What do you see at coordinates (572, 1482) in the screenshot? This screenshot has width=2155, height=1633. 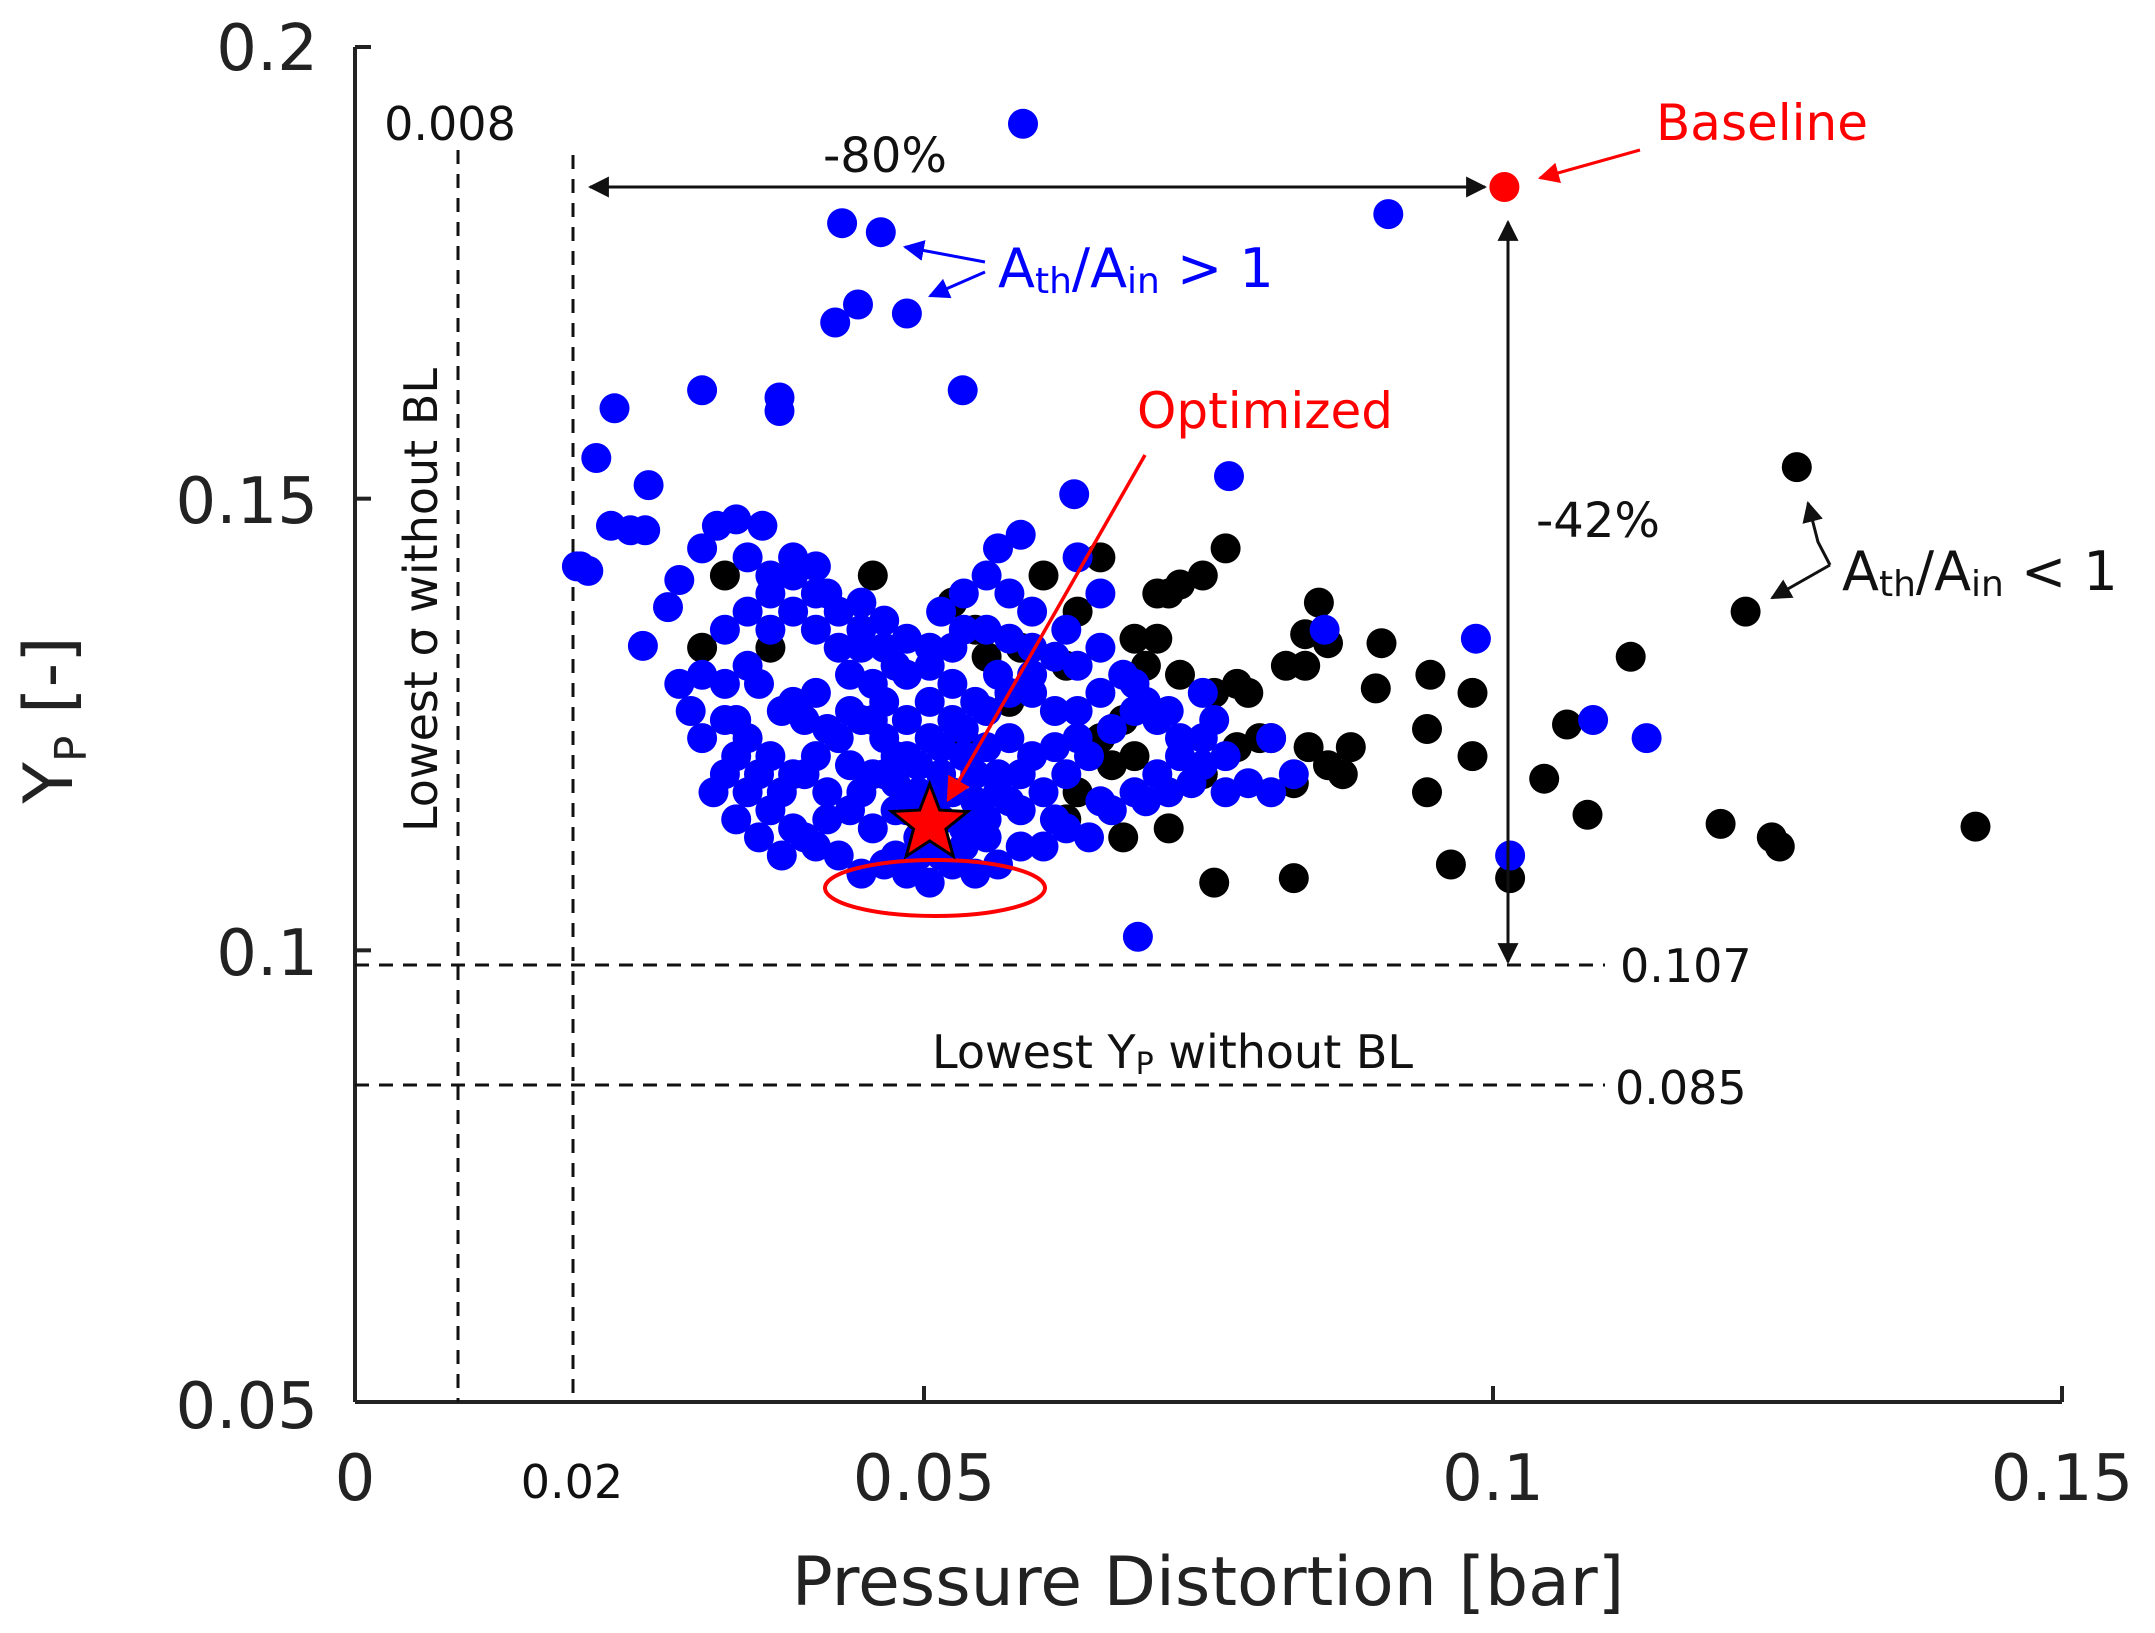 I see `ref-label-002: 0.02` at bounding box center [572, 1482].